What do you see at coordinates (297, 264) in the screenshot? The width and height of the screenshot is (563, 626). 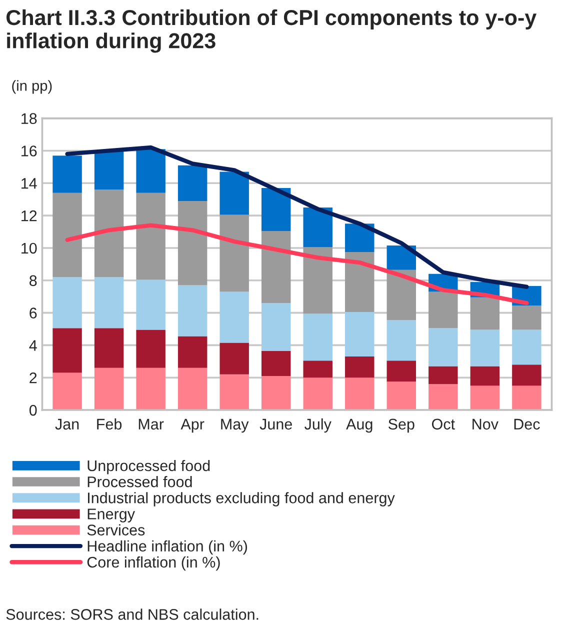 I see `line-series` at bounding box center [297, 264].